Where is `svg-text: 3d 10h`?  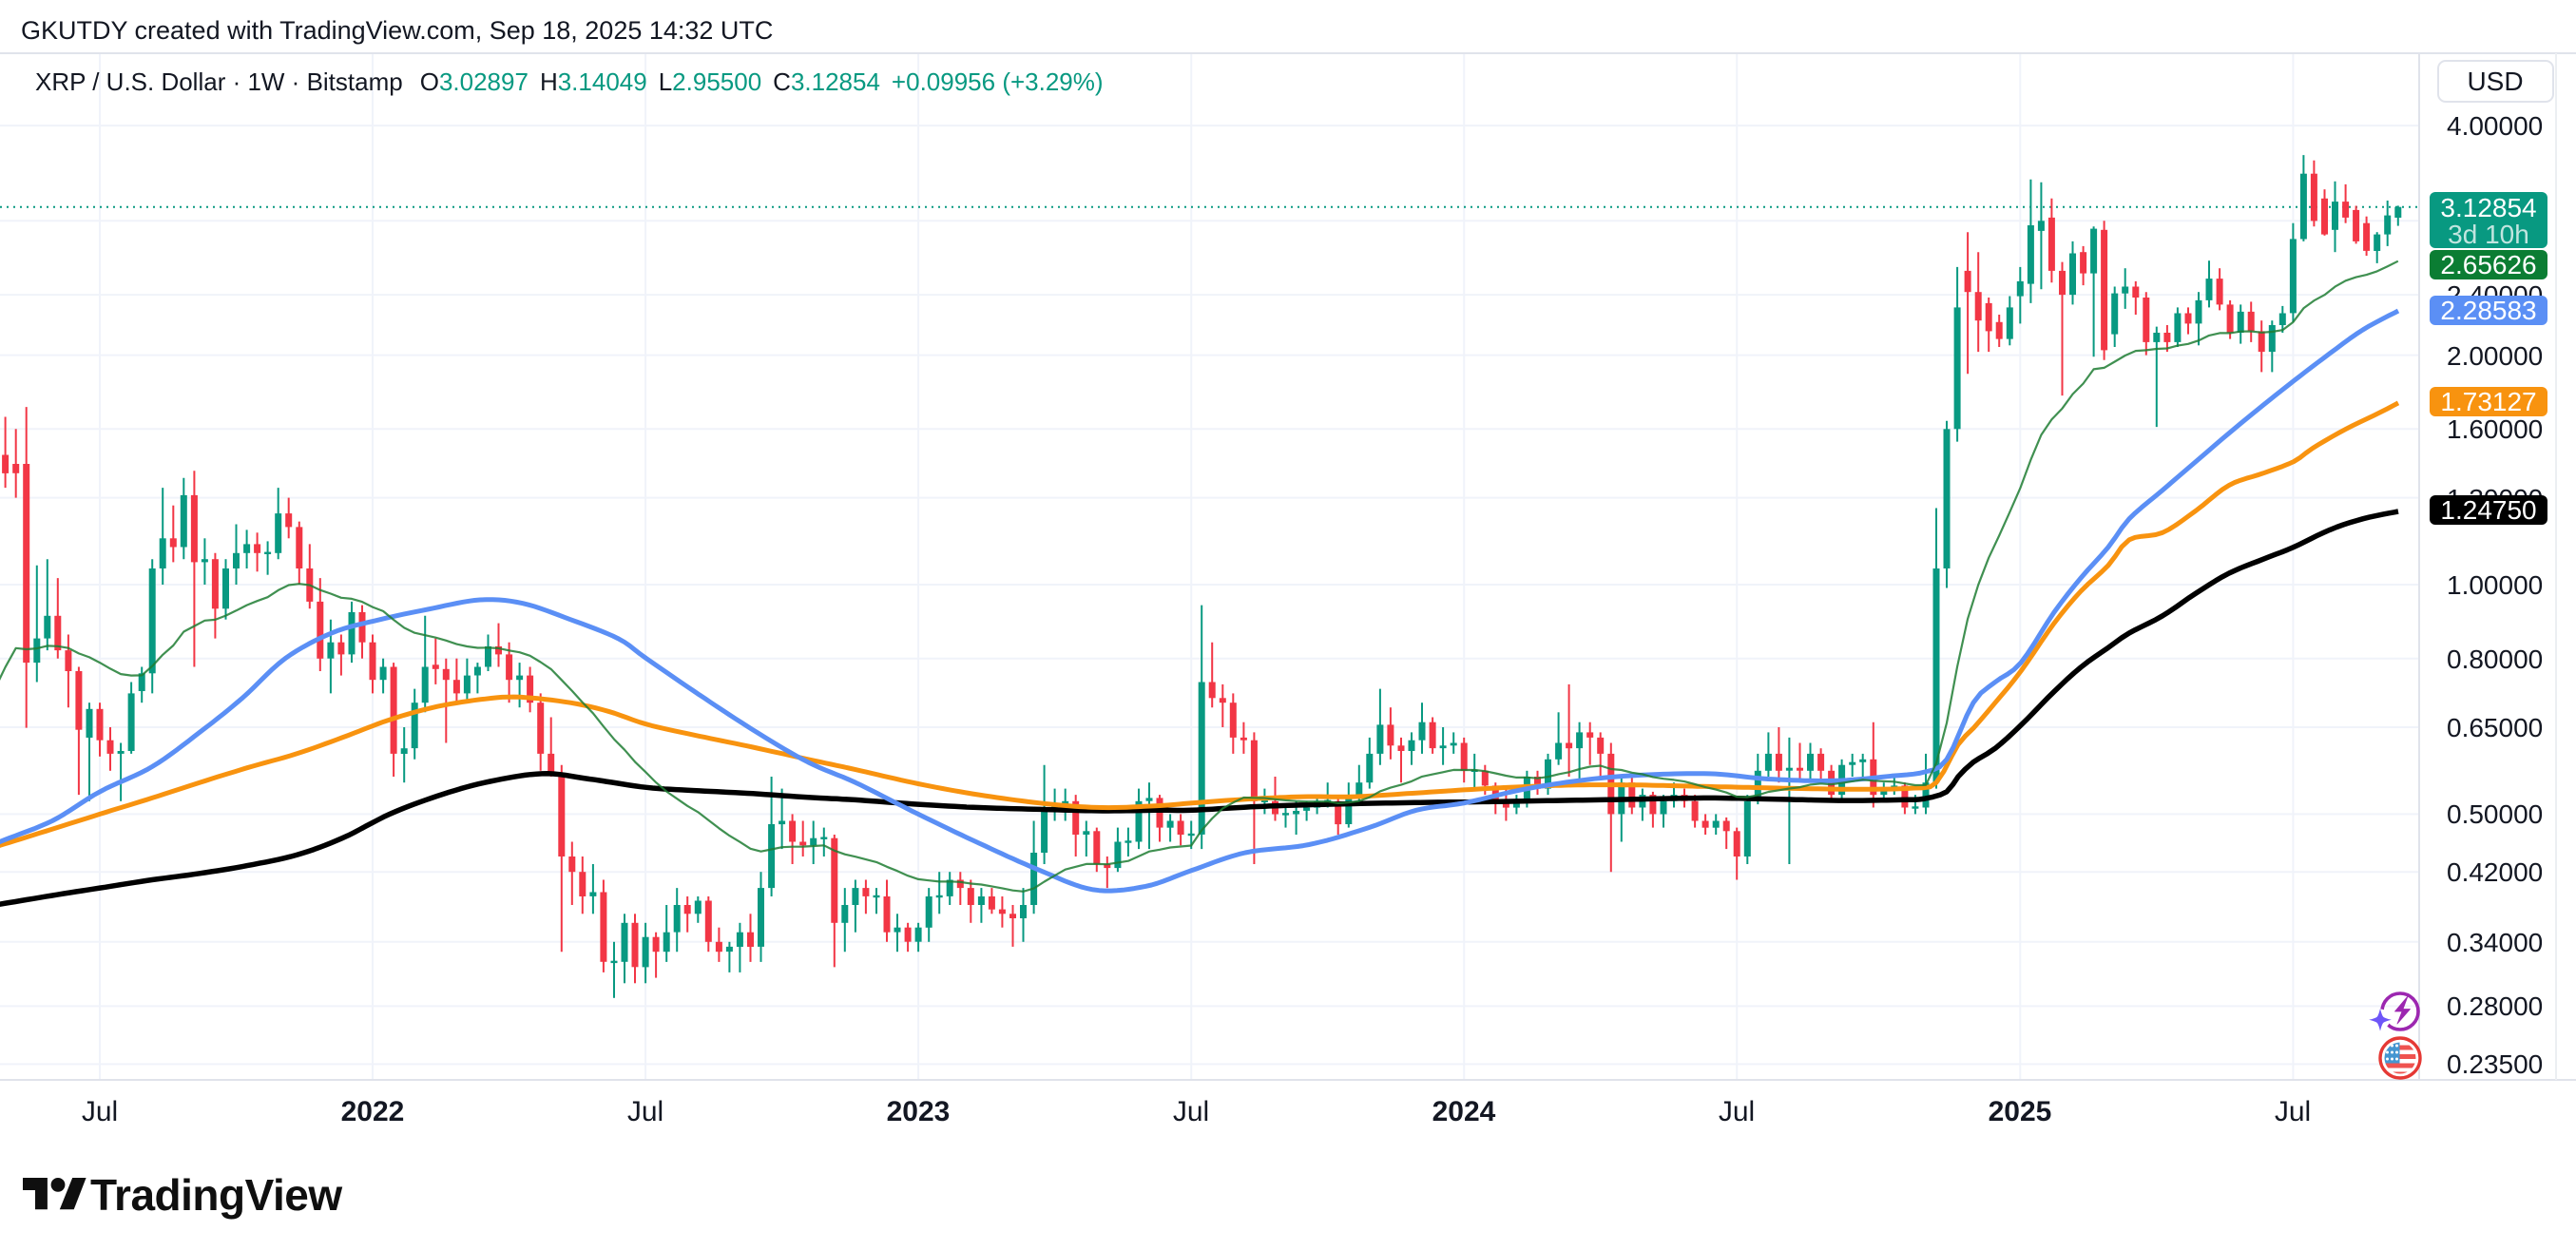 svg-text: 3d 10h is located at coordinates (2488, 234).